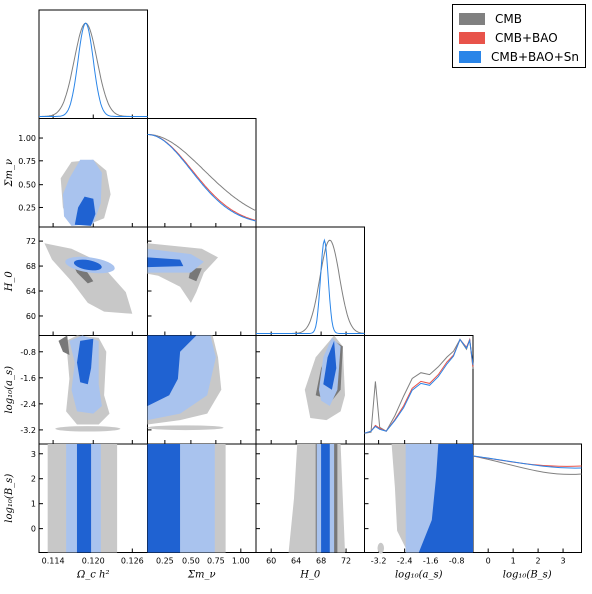 The height and width of the screenshot is (594, 592). I want to click on x-tick-label: 0.120, so click(93, 561).